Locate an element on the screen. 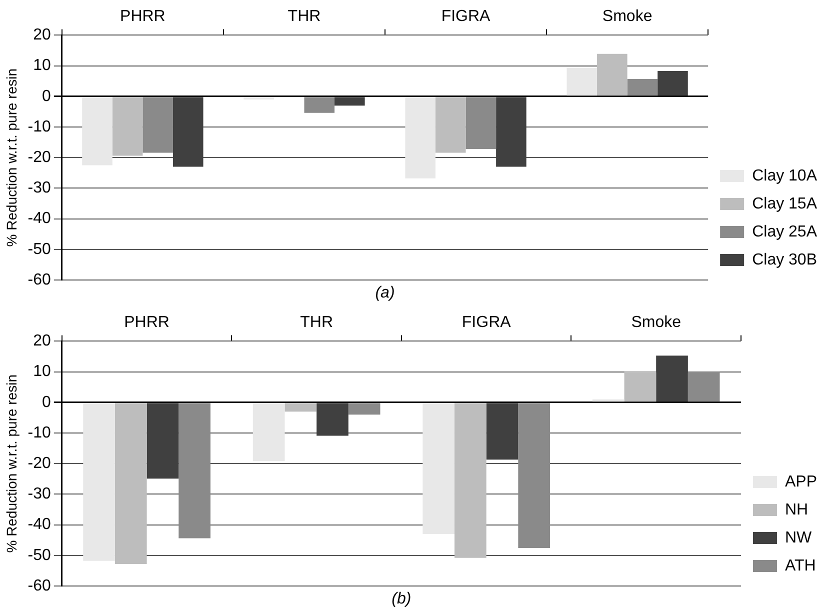 The width and height of the screenshot is (833, 612). legend-label: ATH is located at coordinates (800, 565).